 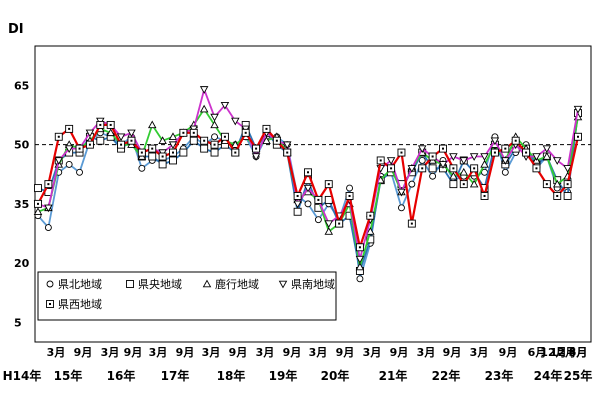 I want to click on x-year-label: 20年, so click(x=335, y=375).